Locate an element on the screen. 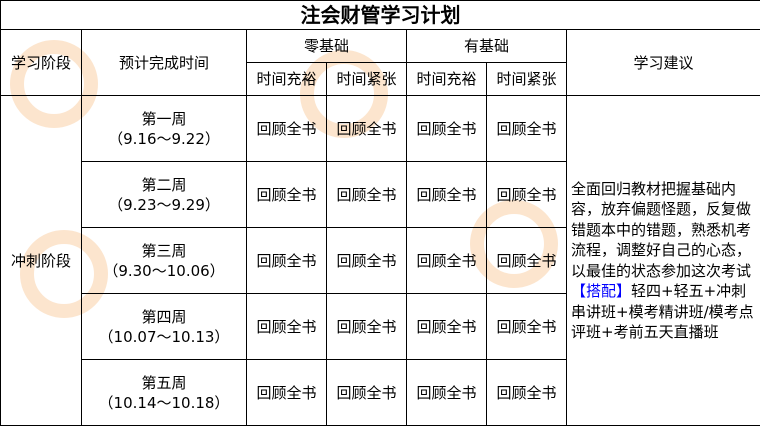 The height and width of the screenshot is (426, 760). week-range: （10.14～10.18） is located at coordinates (164, 402).